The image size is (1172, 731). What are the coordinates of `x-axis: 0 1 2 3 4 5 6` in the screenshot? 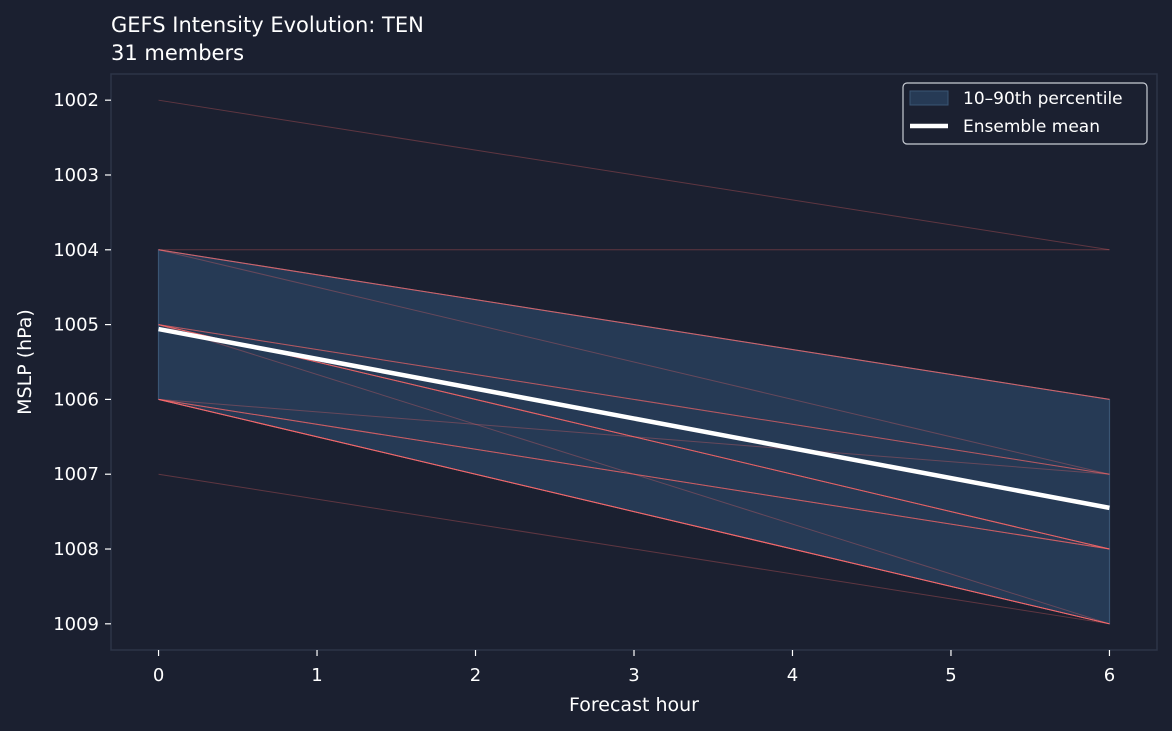 It's located at (634, 668).